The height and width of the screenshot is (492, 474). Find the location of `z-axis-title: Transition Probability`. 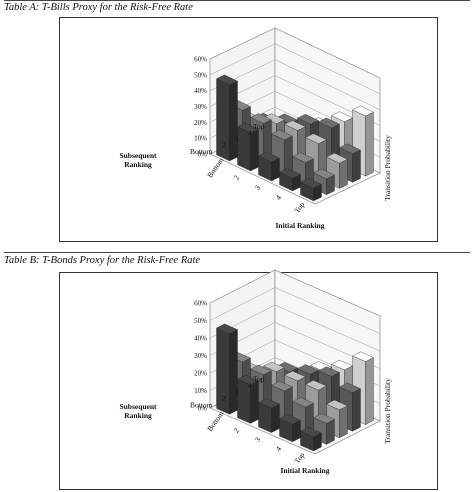

z-axis-title: Transition Probability is located at coordinates (387, 168).